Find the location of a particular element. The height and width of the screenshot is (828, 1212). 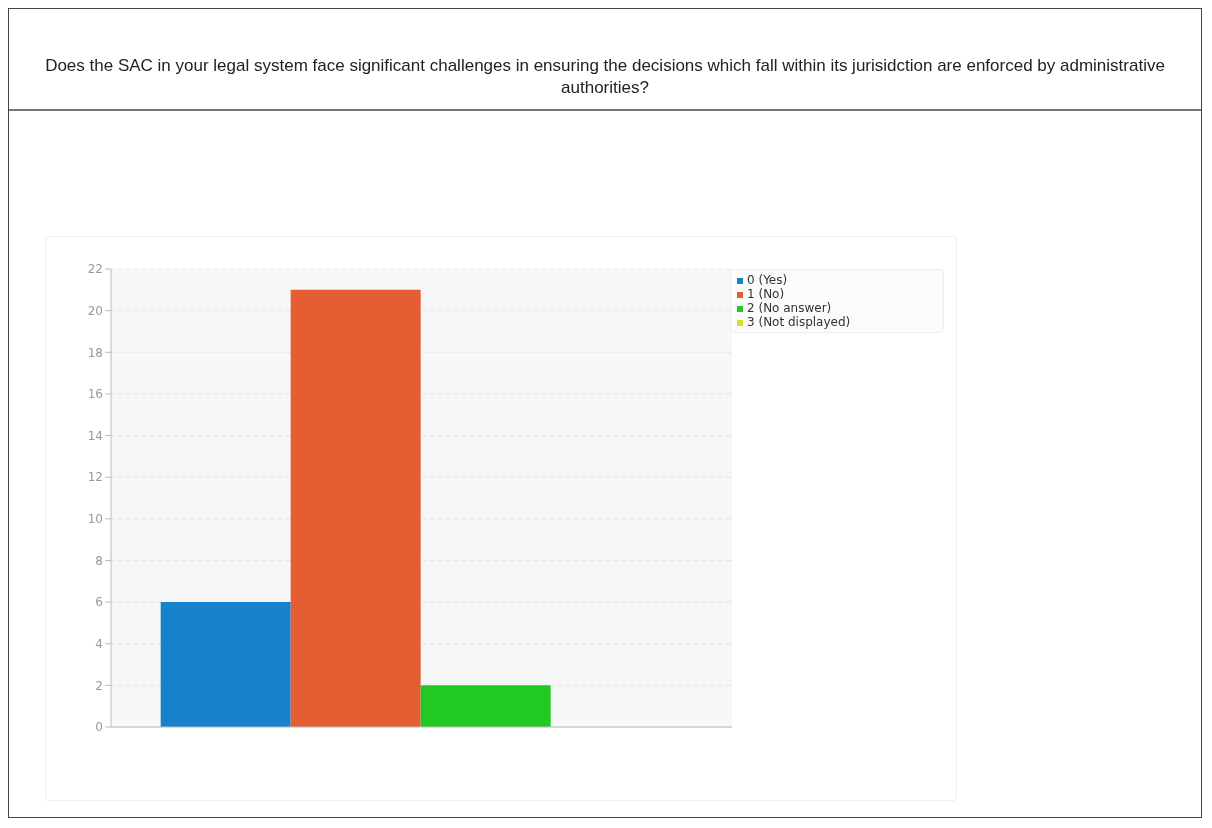

y-tick-label: 16 is located at coordinates (95, 394).